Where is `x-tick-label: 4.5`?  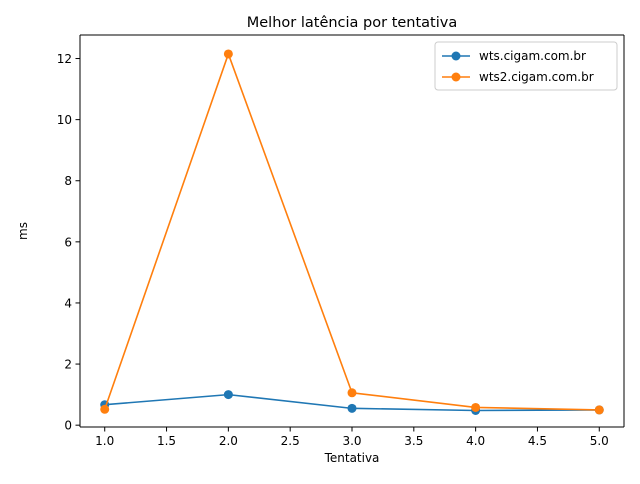
x-tick-label: 4.5 is located at coordinates (537, 441).